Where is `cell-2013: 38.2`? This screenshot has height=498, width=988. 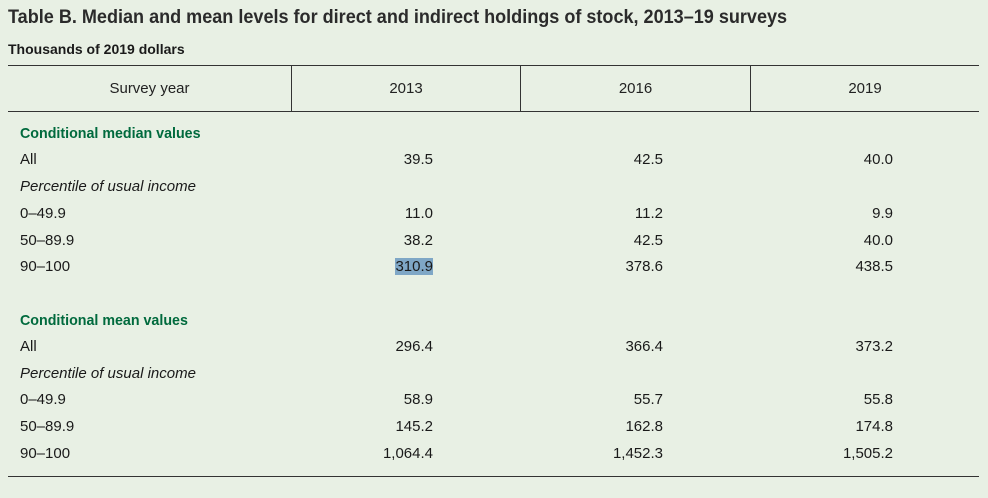 cell-2013: 38.2 is located at coordinates (418, 240).